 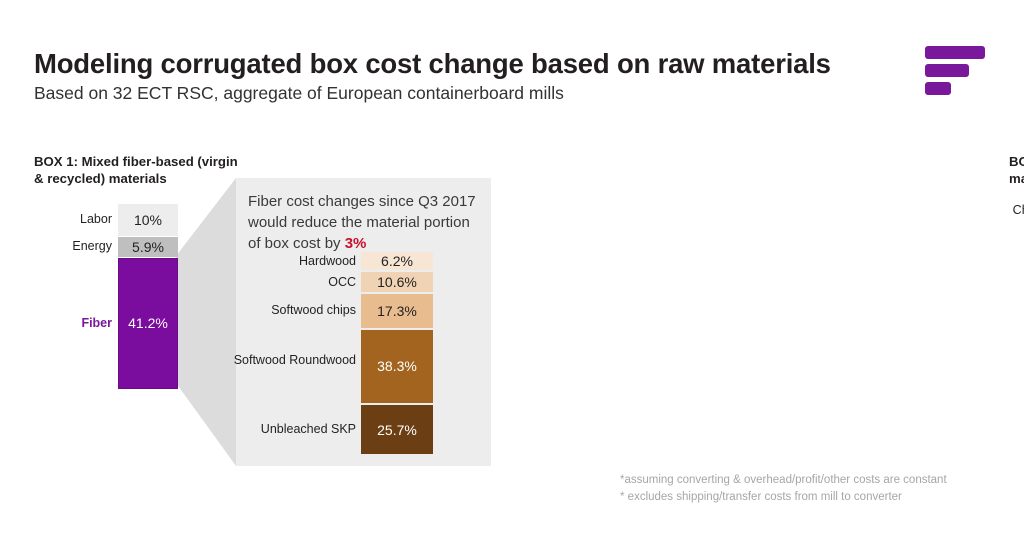 I want to click on box1-cost-segment-value-1: 5.9%, so click(x=148, y=246).